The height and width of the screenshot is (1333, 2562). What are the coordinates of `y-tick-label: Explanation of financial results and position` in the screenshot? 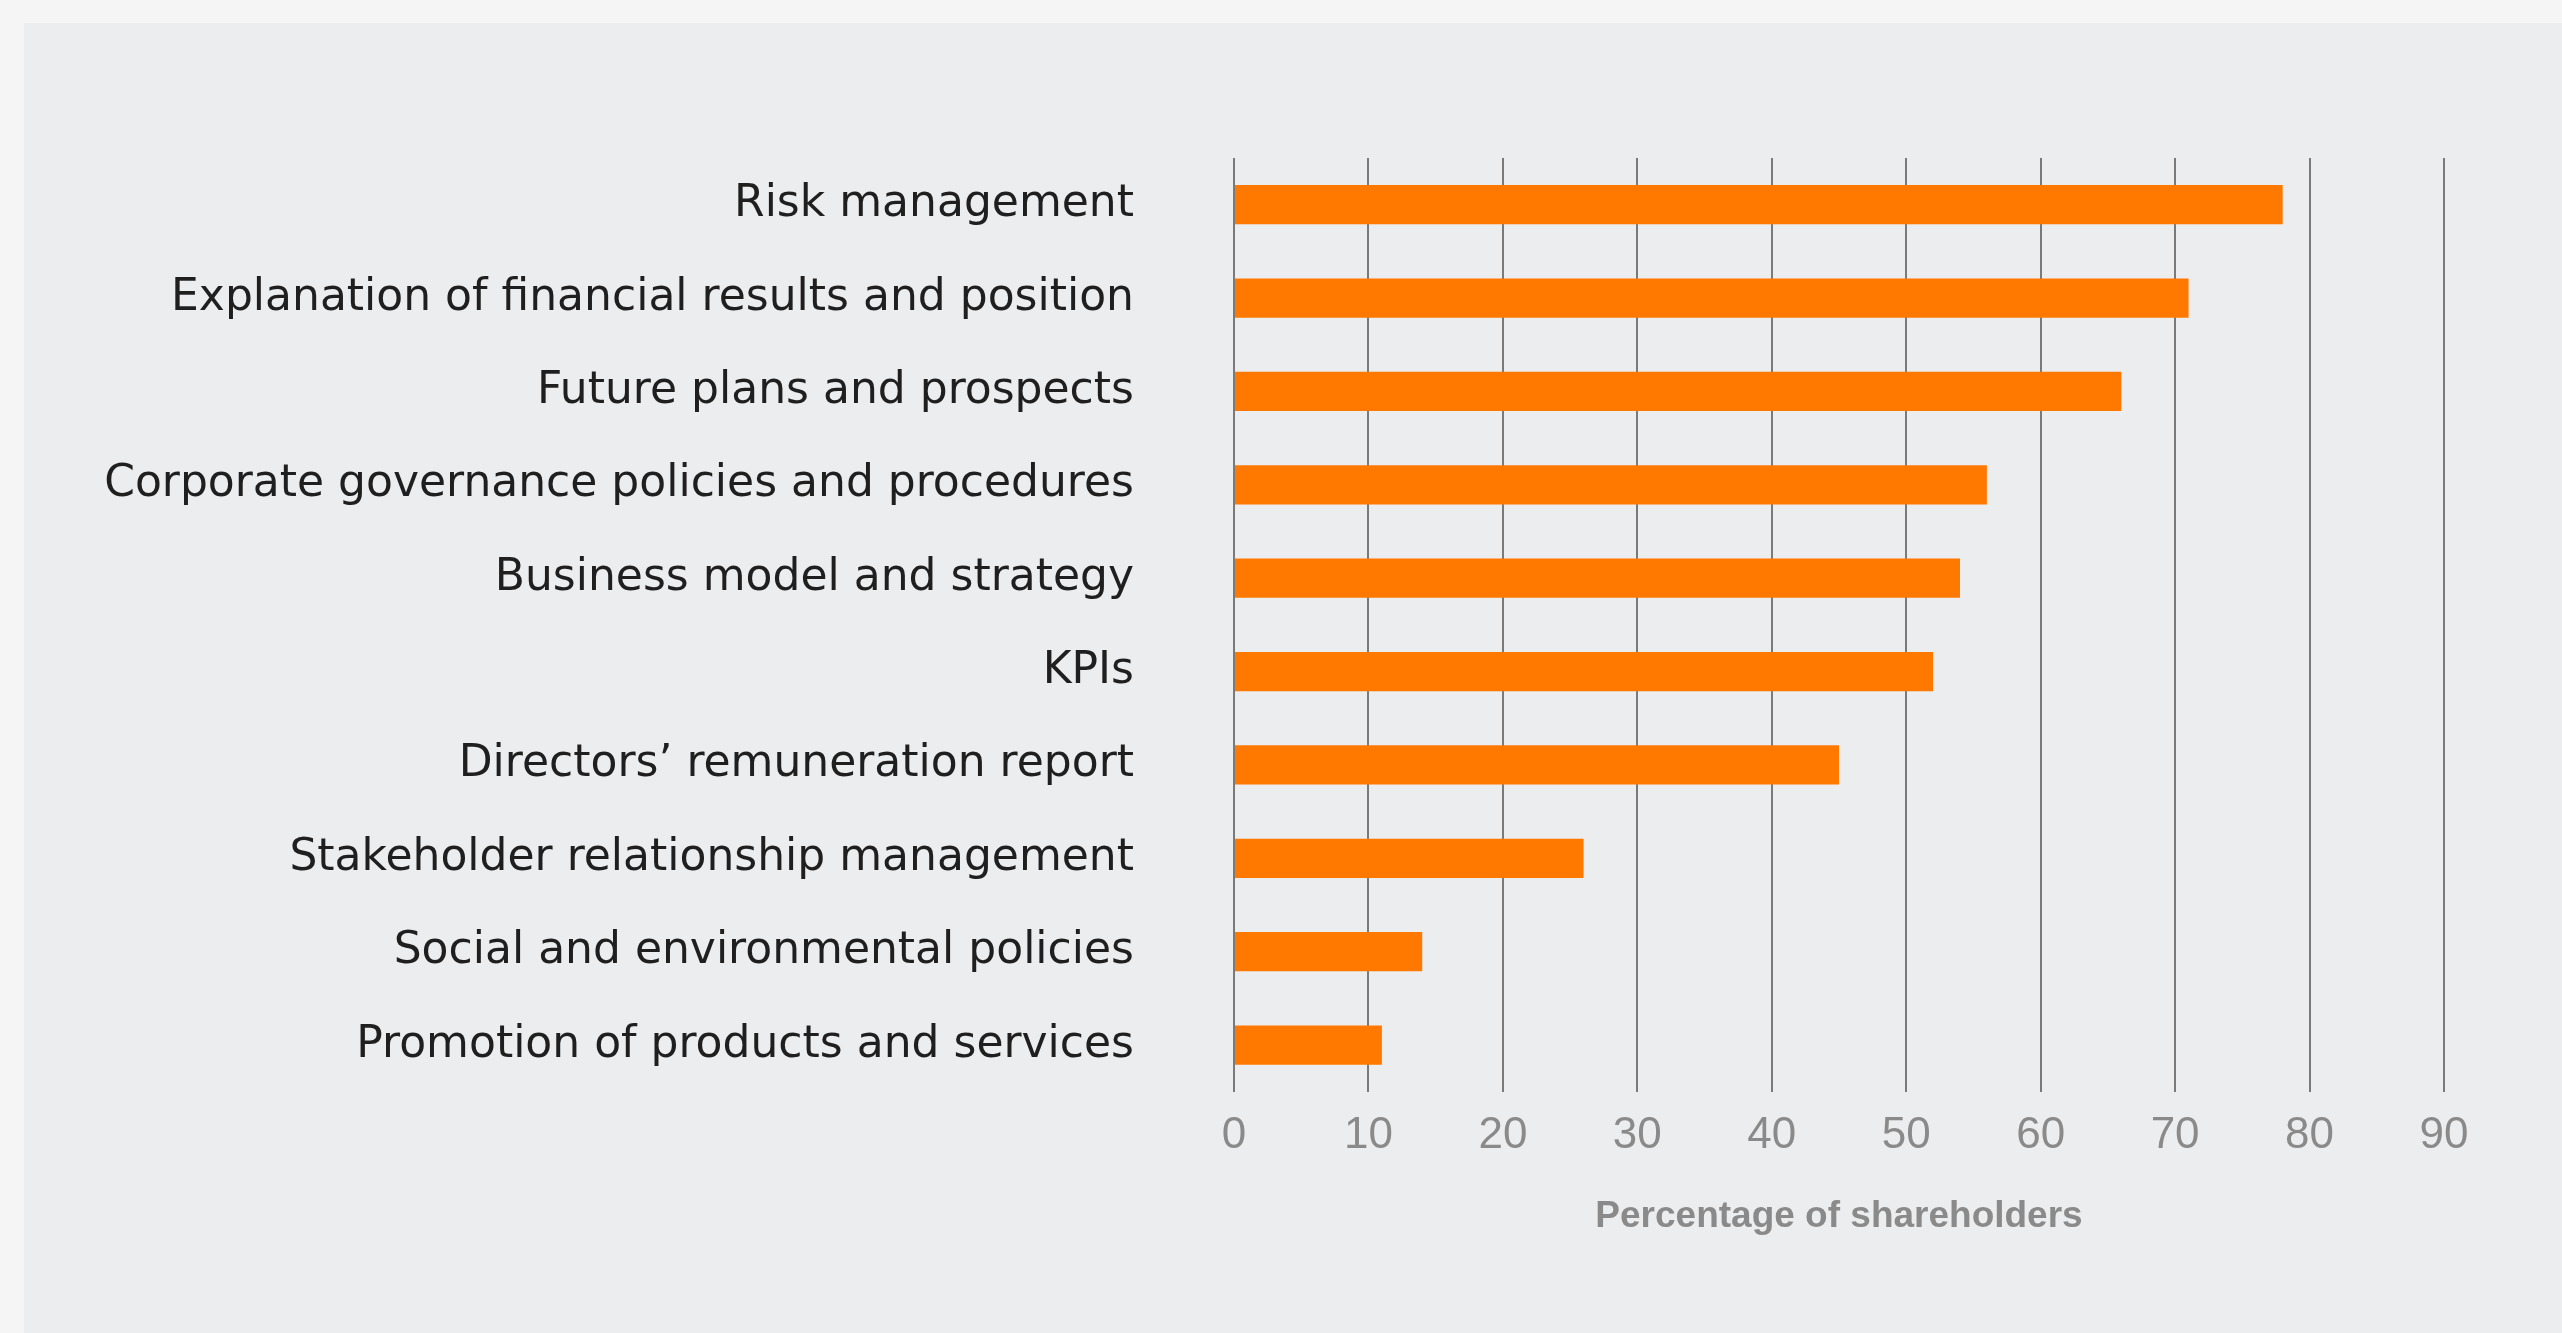 It's located at (652, 294).